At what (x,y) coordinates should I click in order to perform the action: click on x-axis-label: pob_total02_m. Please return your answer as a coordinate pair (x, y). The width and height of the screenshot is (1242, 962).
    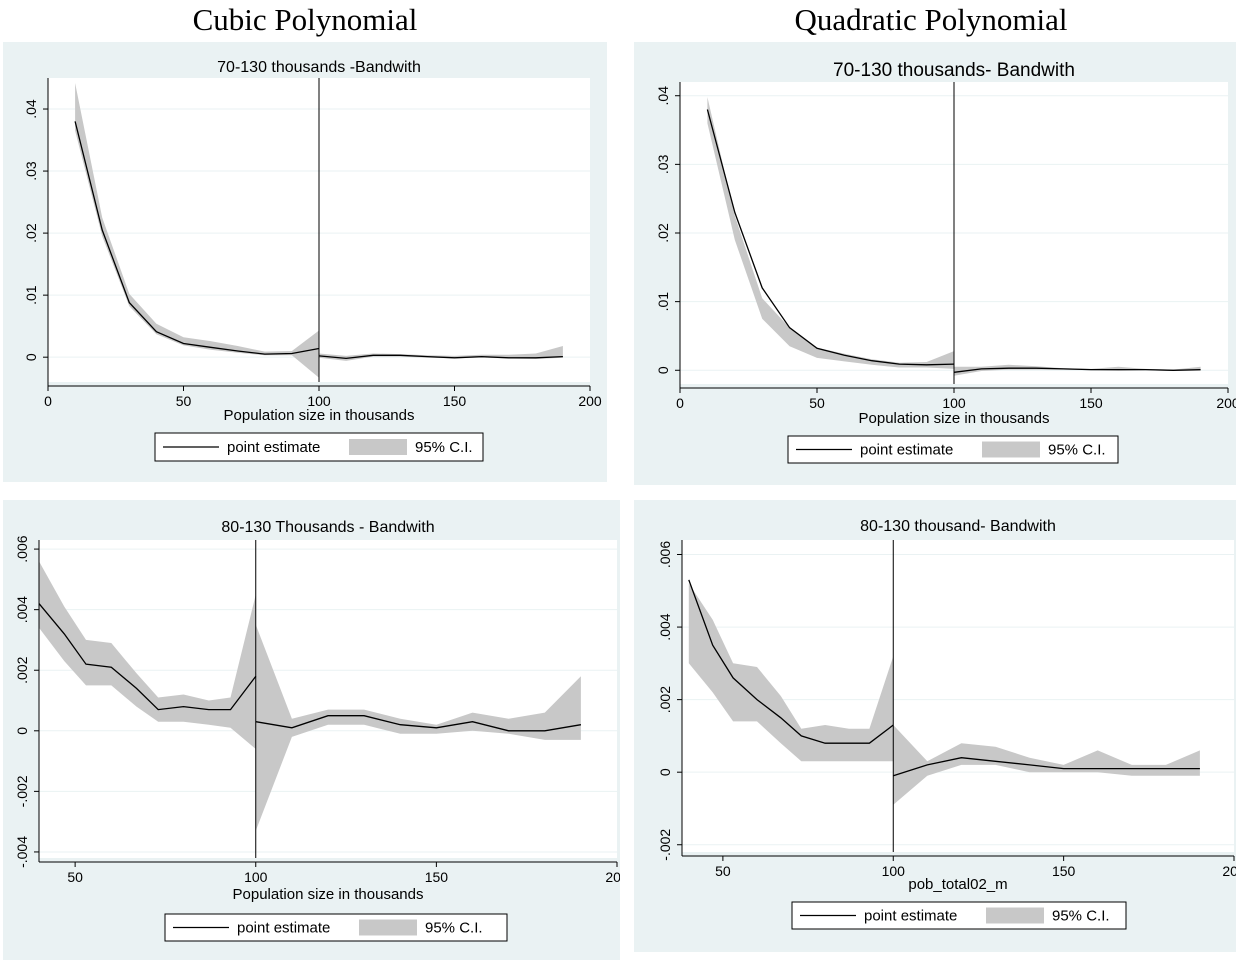
    Looking at the image, I should click on (957, 884).